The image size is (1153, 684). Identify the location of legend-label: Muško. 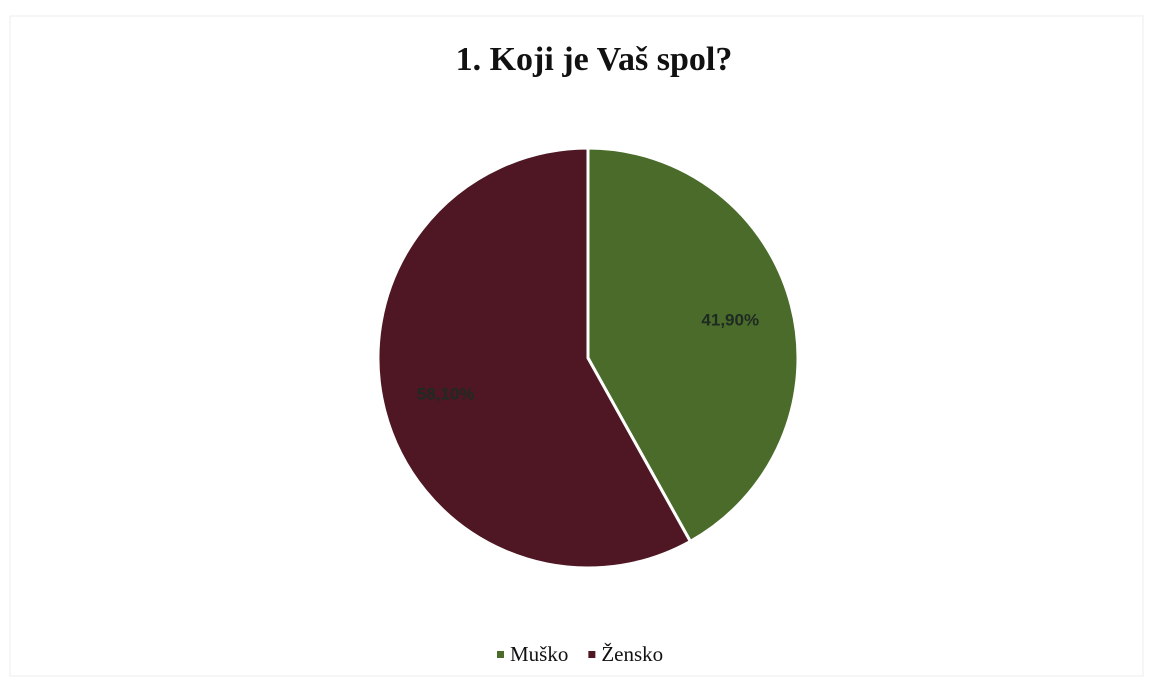
(539, 654).